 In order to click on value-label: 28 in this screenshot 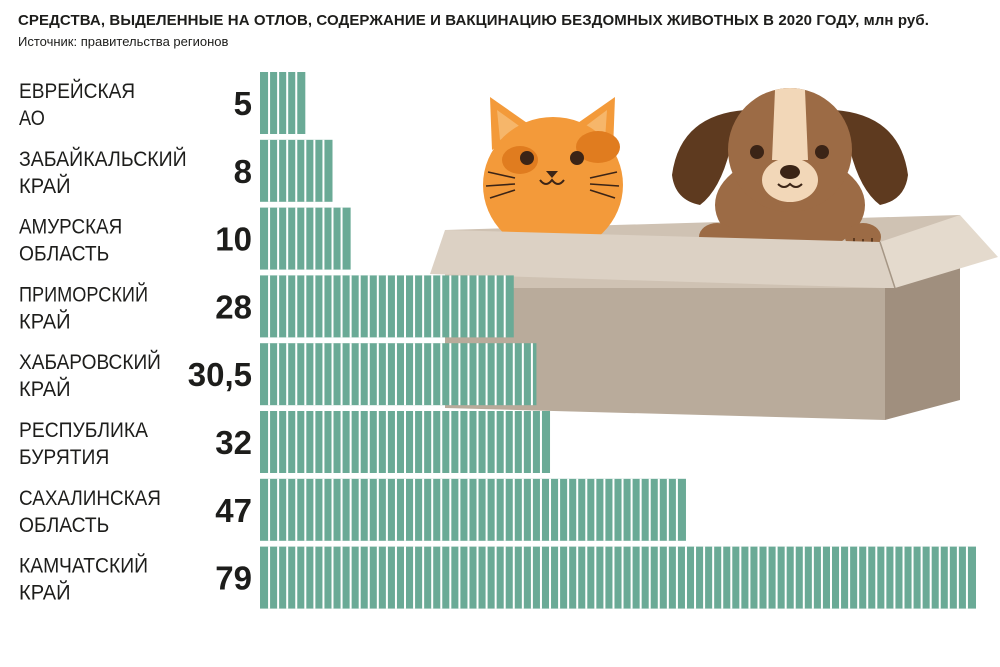, I will do `click(233, 306)`.